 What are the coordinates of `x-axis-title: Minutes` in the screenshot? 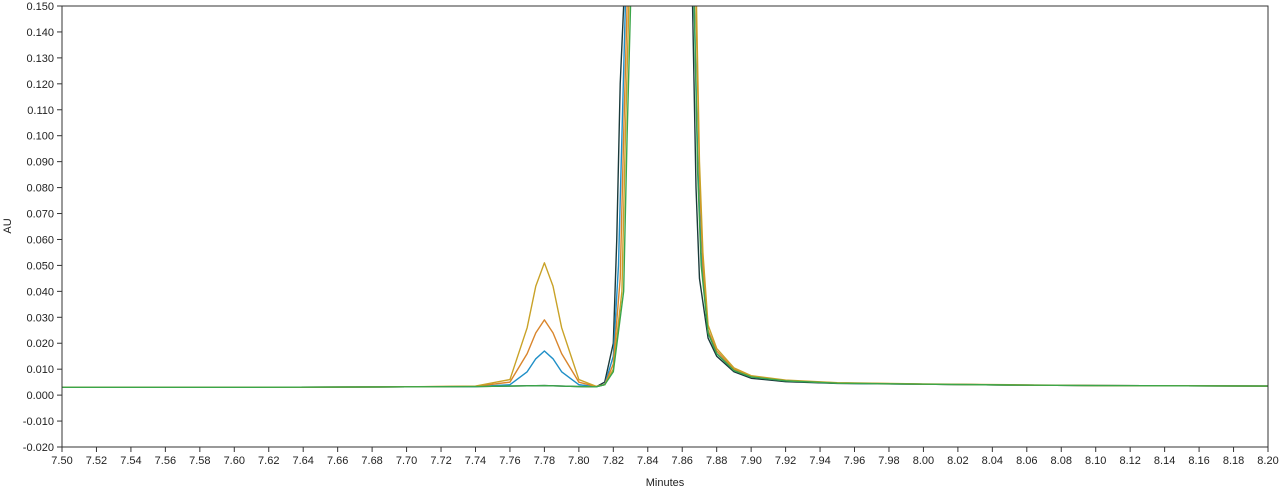 It's located at (665, 483).